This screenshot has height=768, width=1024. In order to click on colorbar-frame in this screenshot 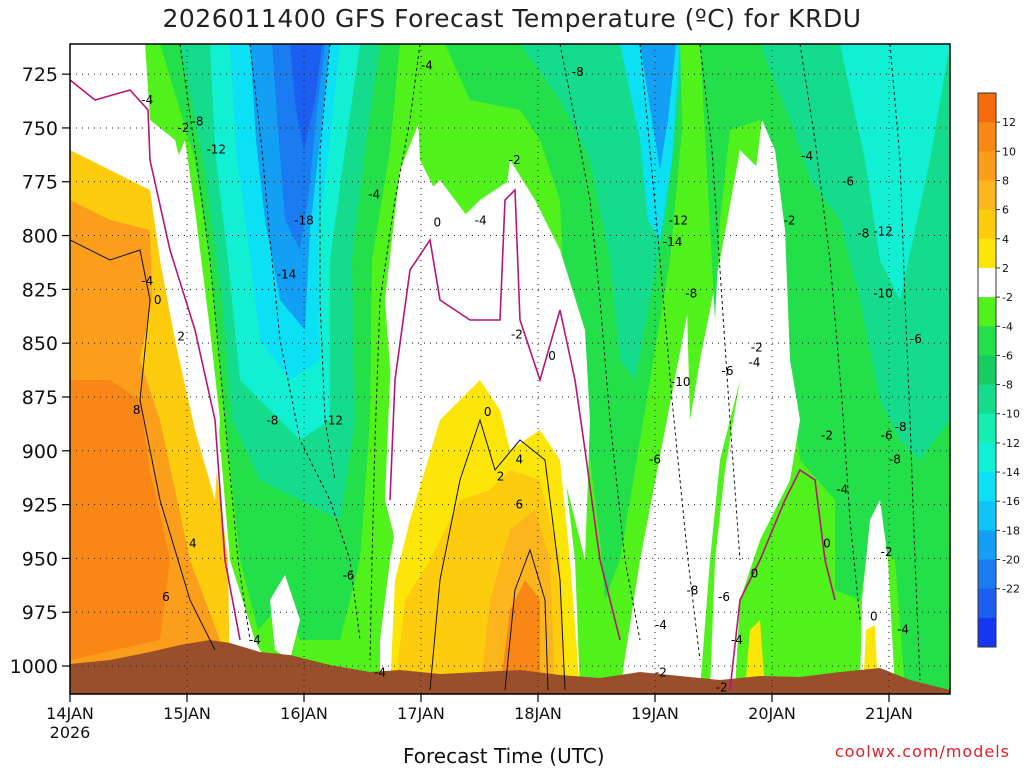, I will do `click(987, 370)`.